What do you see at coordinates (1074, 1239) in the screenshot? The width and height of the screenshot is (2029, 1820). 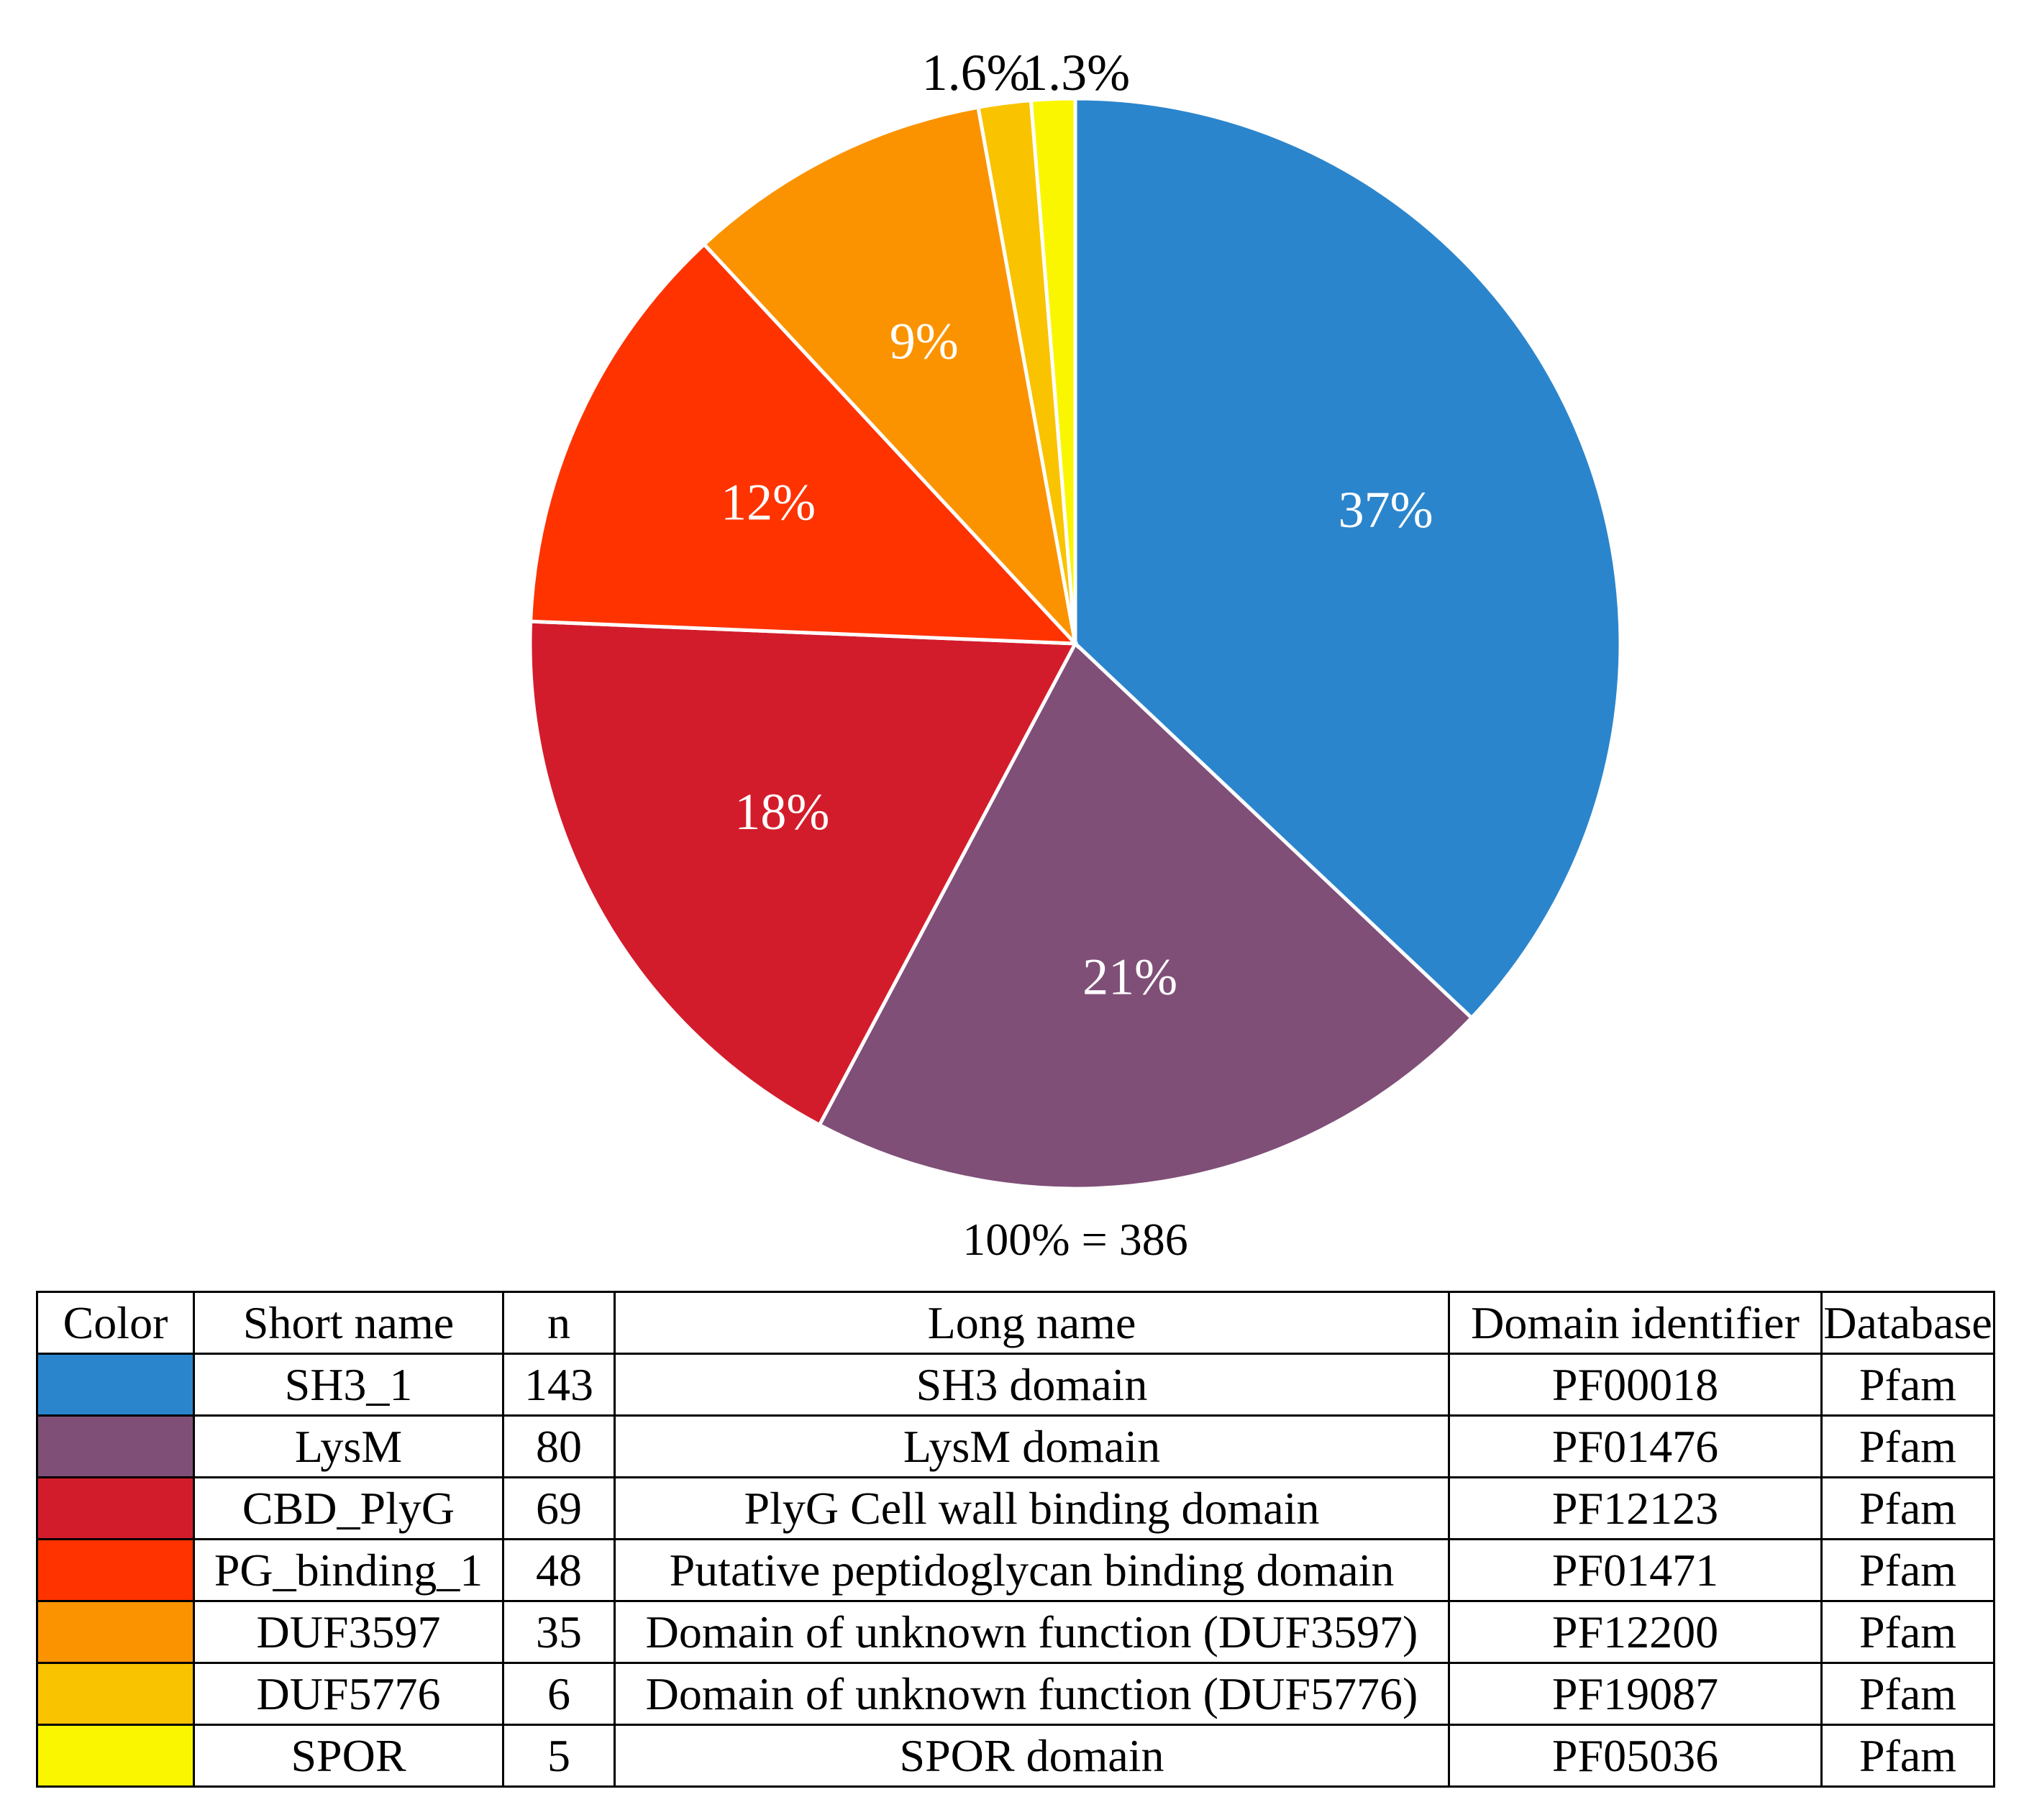 I see `total-label: 100% = 386` at bounding box center [1074, 1239].